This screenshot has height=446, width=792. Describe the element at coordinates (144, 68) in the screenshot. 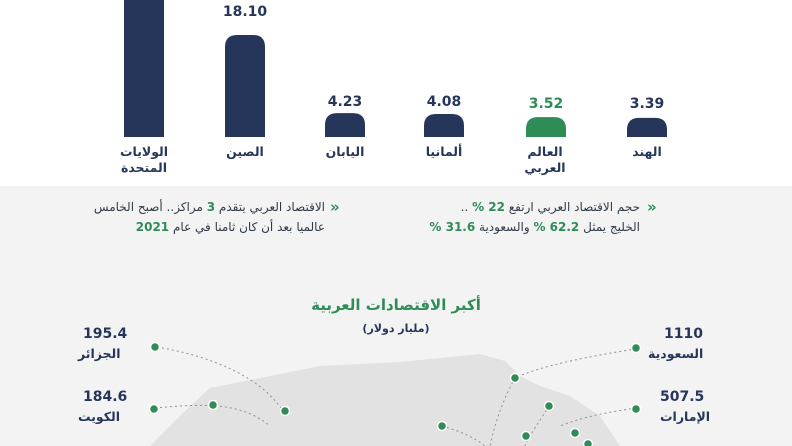

I see `bar-usa` at that location.